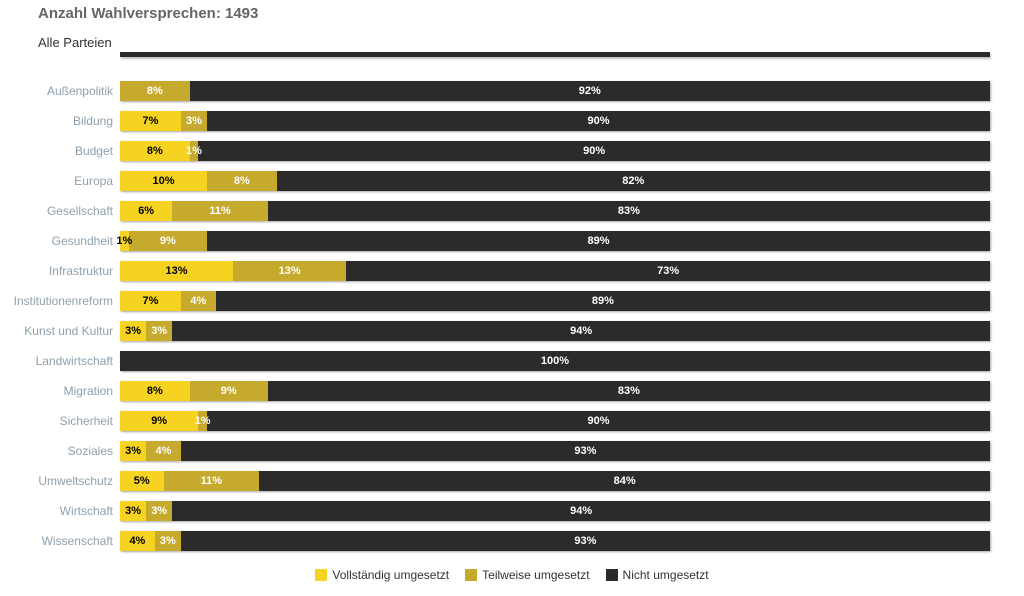 This screenshot has height=596, width=1024. I want to click on value-label: 73%, so click(668, 271).